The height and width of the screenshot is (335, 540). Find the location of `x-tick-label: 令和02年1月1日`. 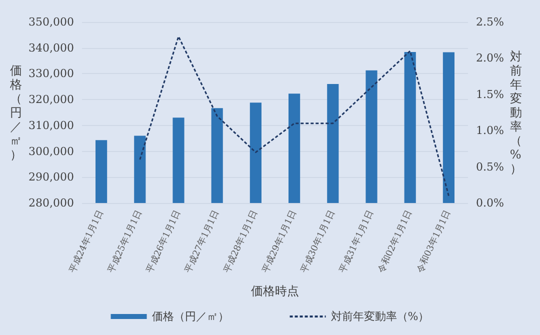

x-tick-label: 令和02年1月1日 is located at coordinates (395, 241).